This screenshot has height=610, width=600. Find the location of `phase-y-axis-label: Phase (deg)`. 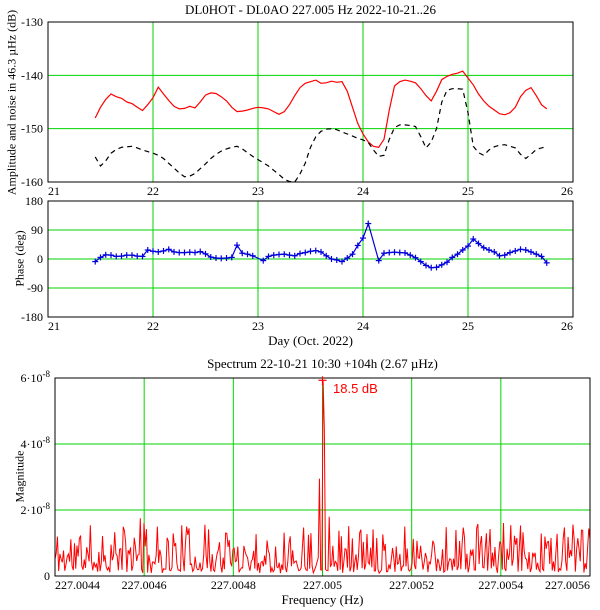

phase-y-axis-label: Phase (deg) is located at coordinates (19, 258).